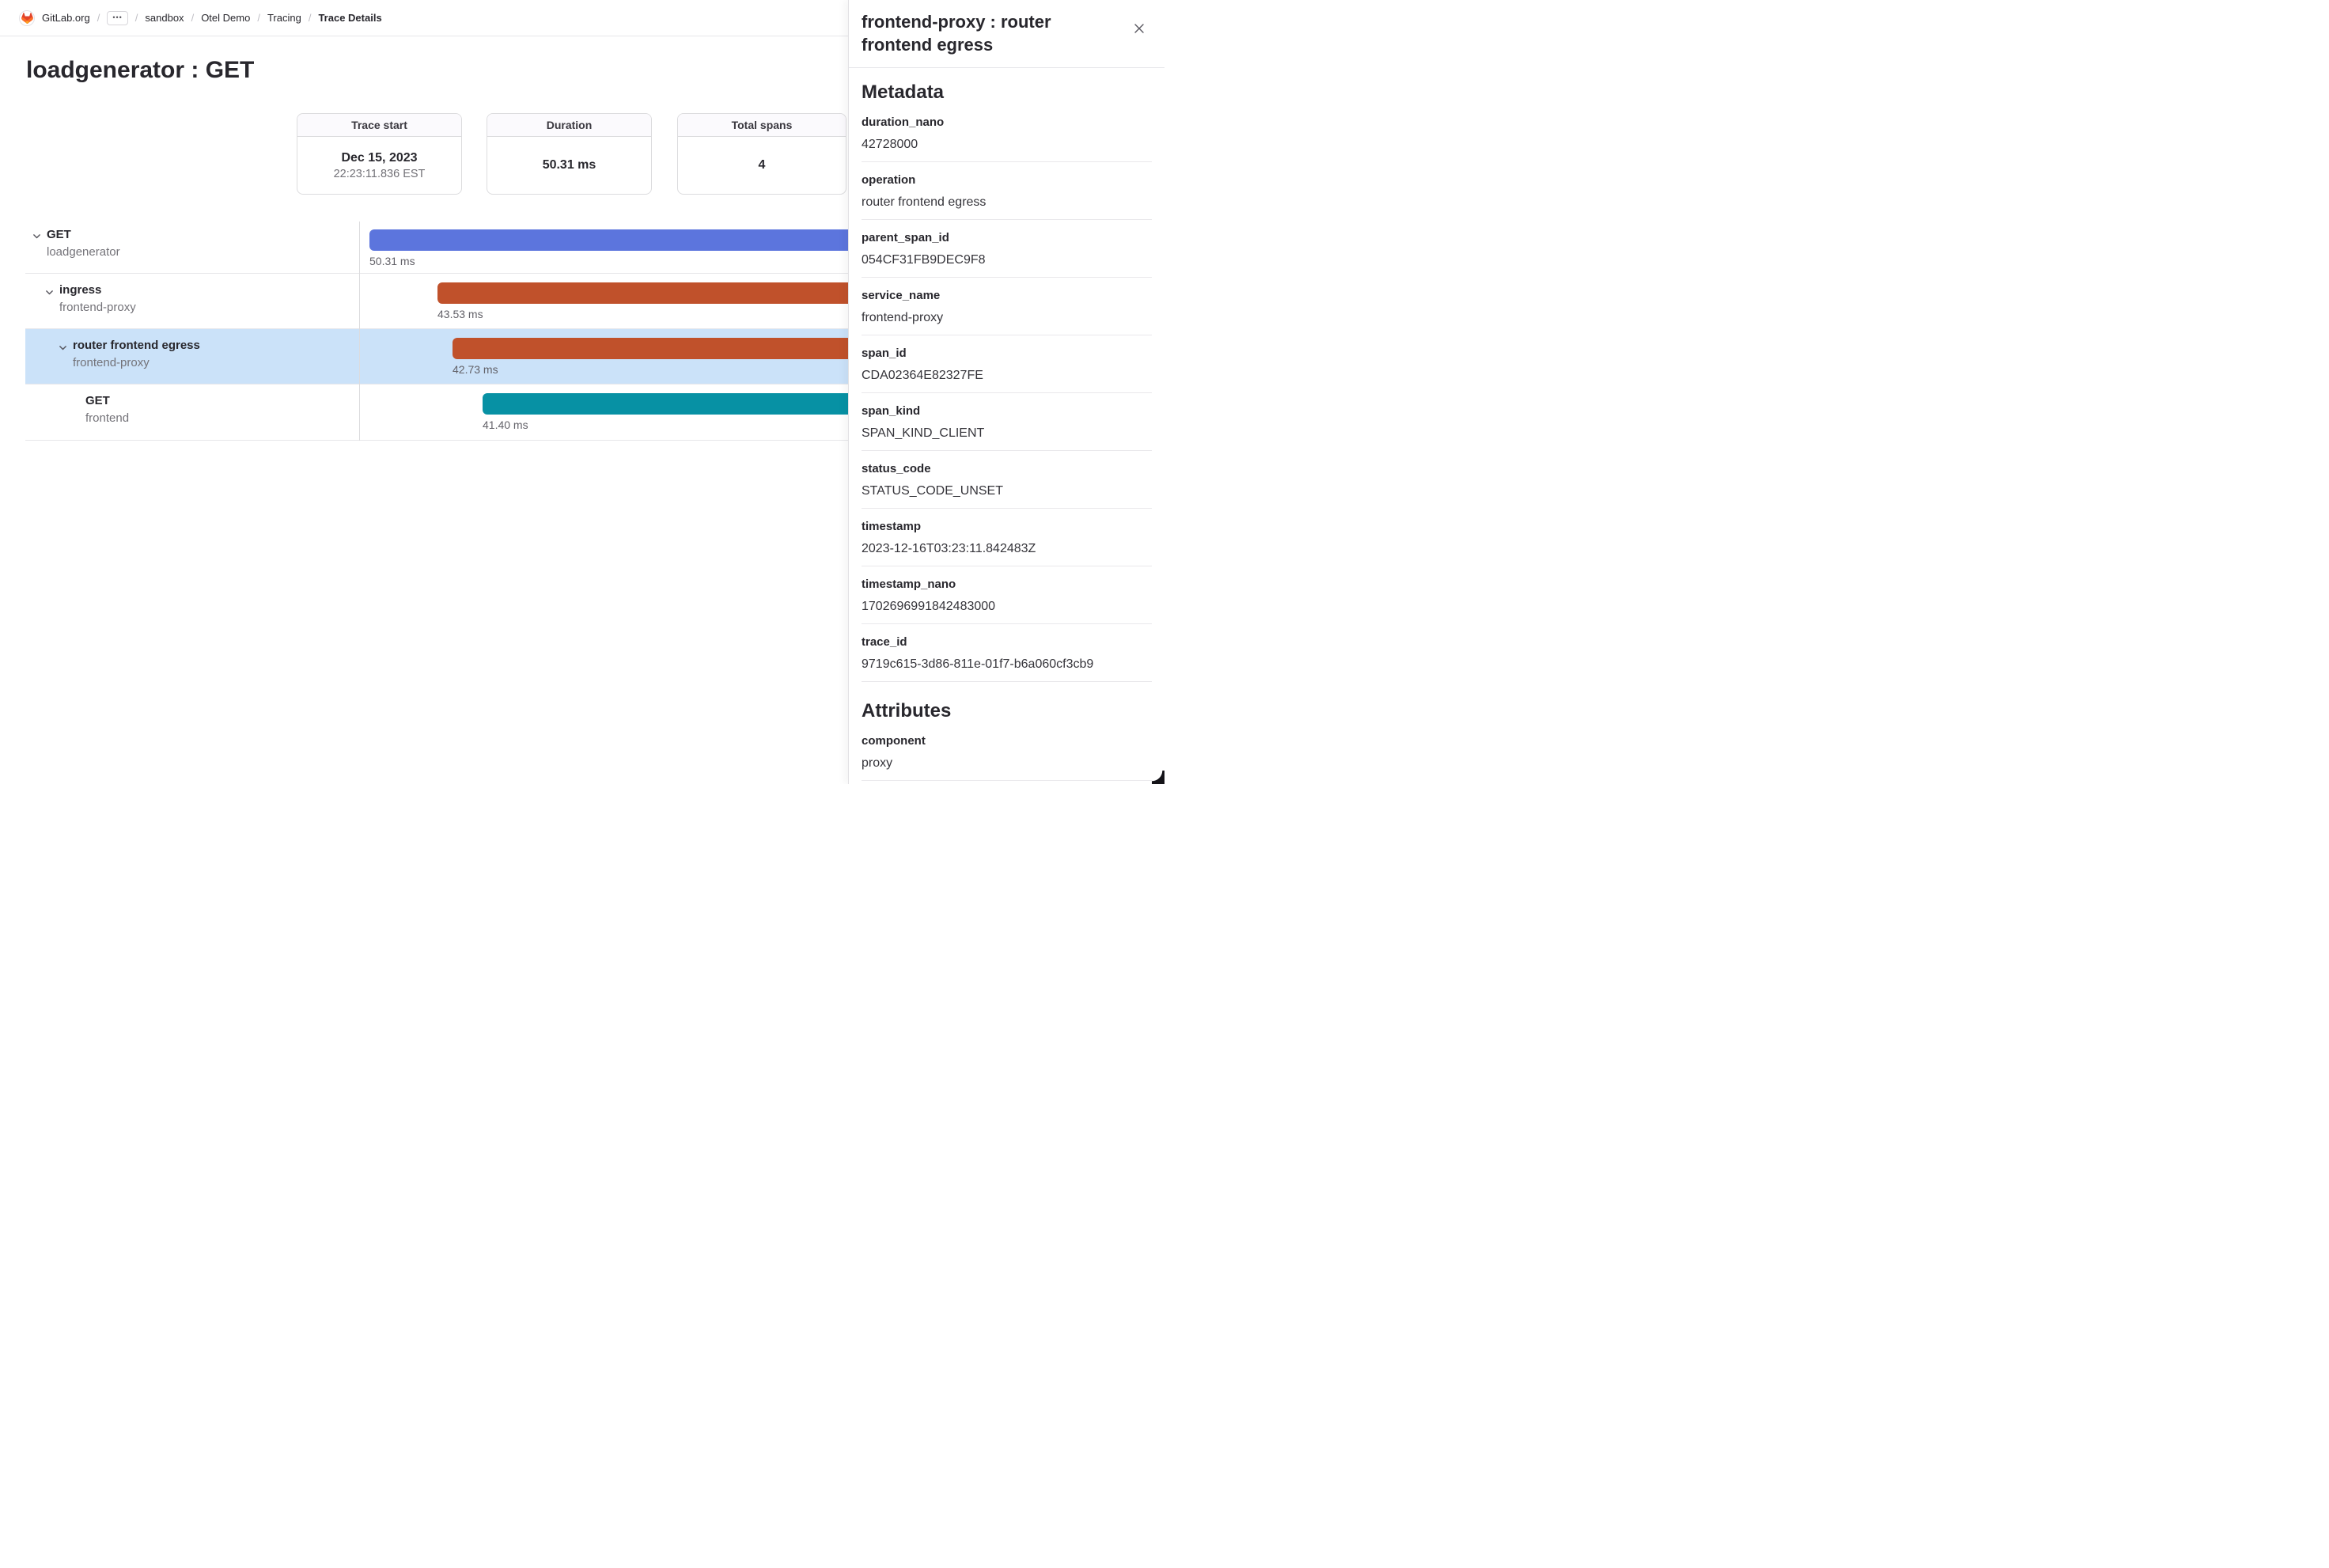 The height and width of the screenshot is (1568, 2329). I want to click on page-title: loadgenerator : GET, so click(140, 70).